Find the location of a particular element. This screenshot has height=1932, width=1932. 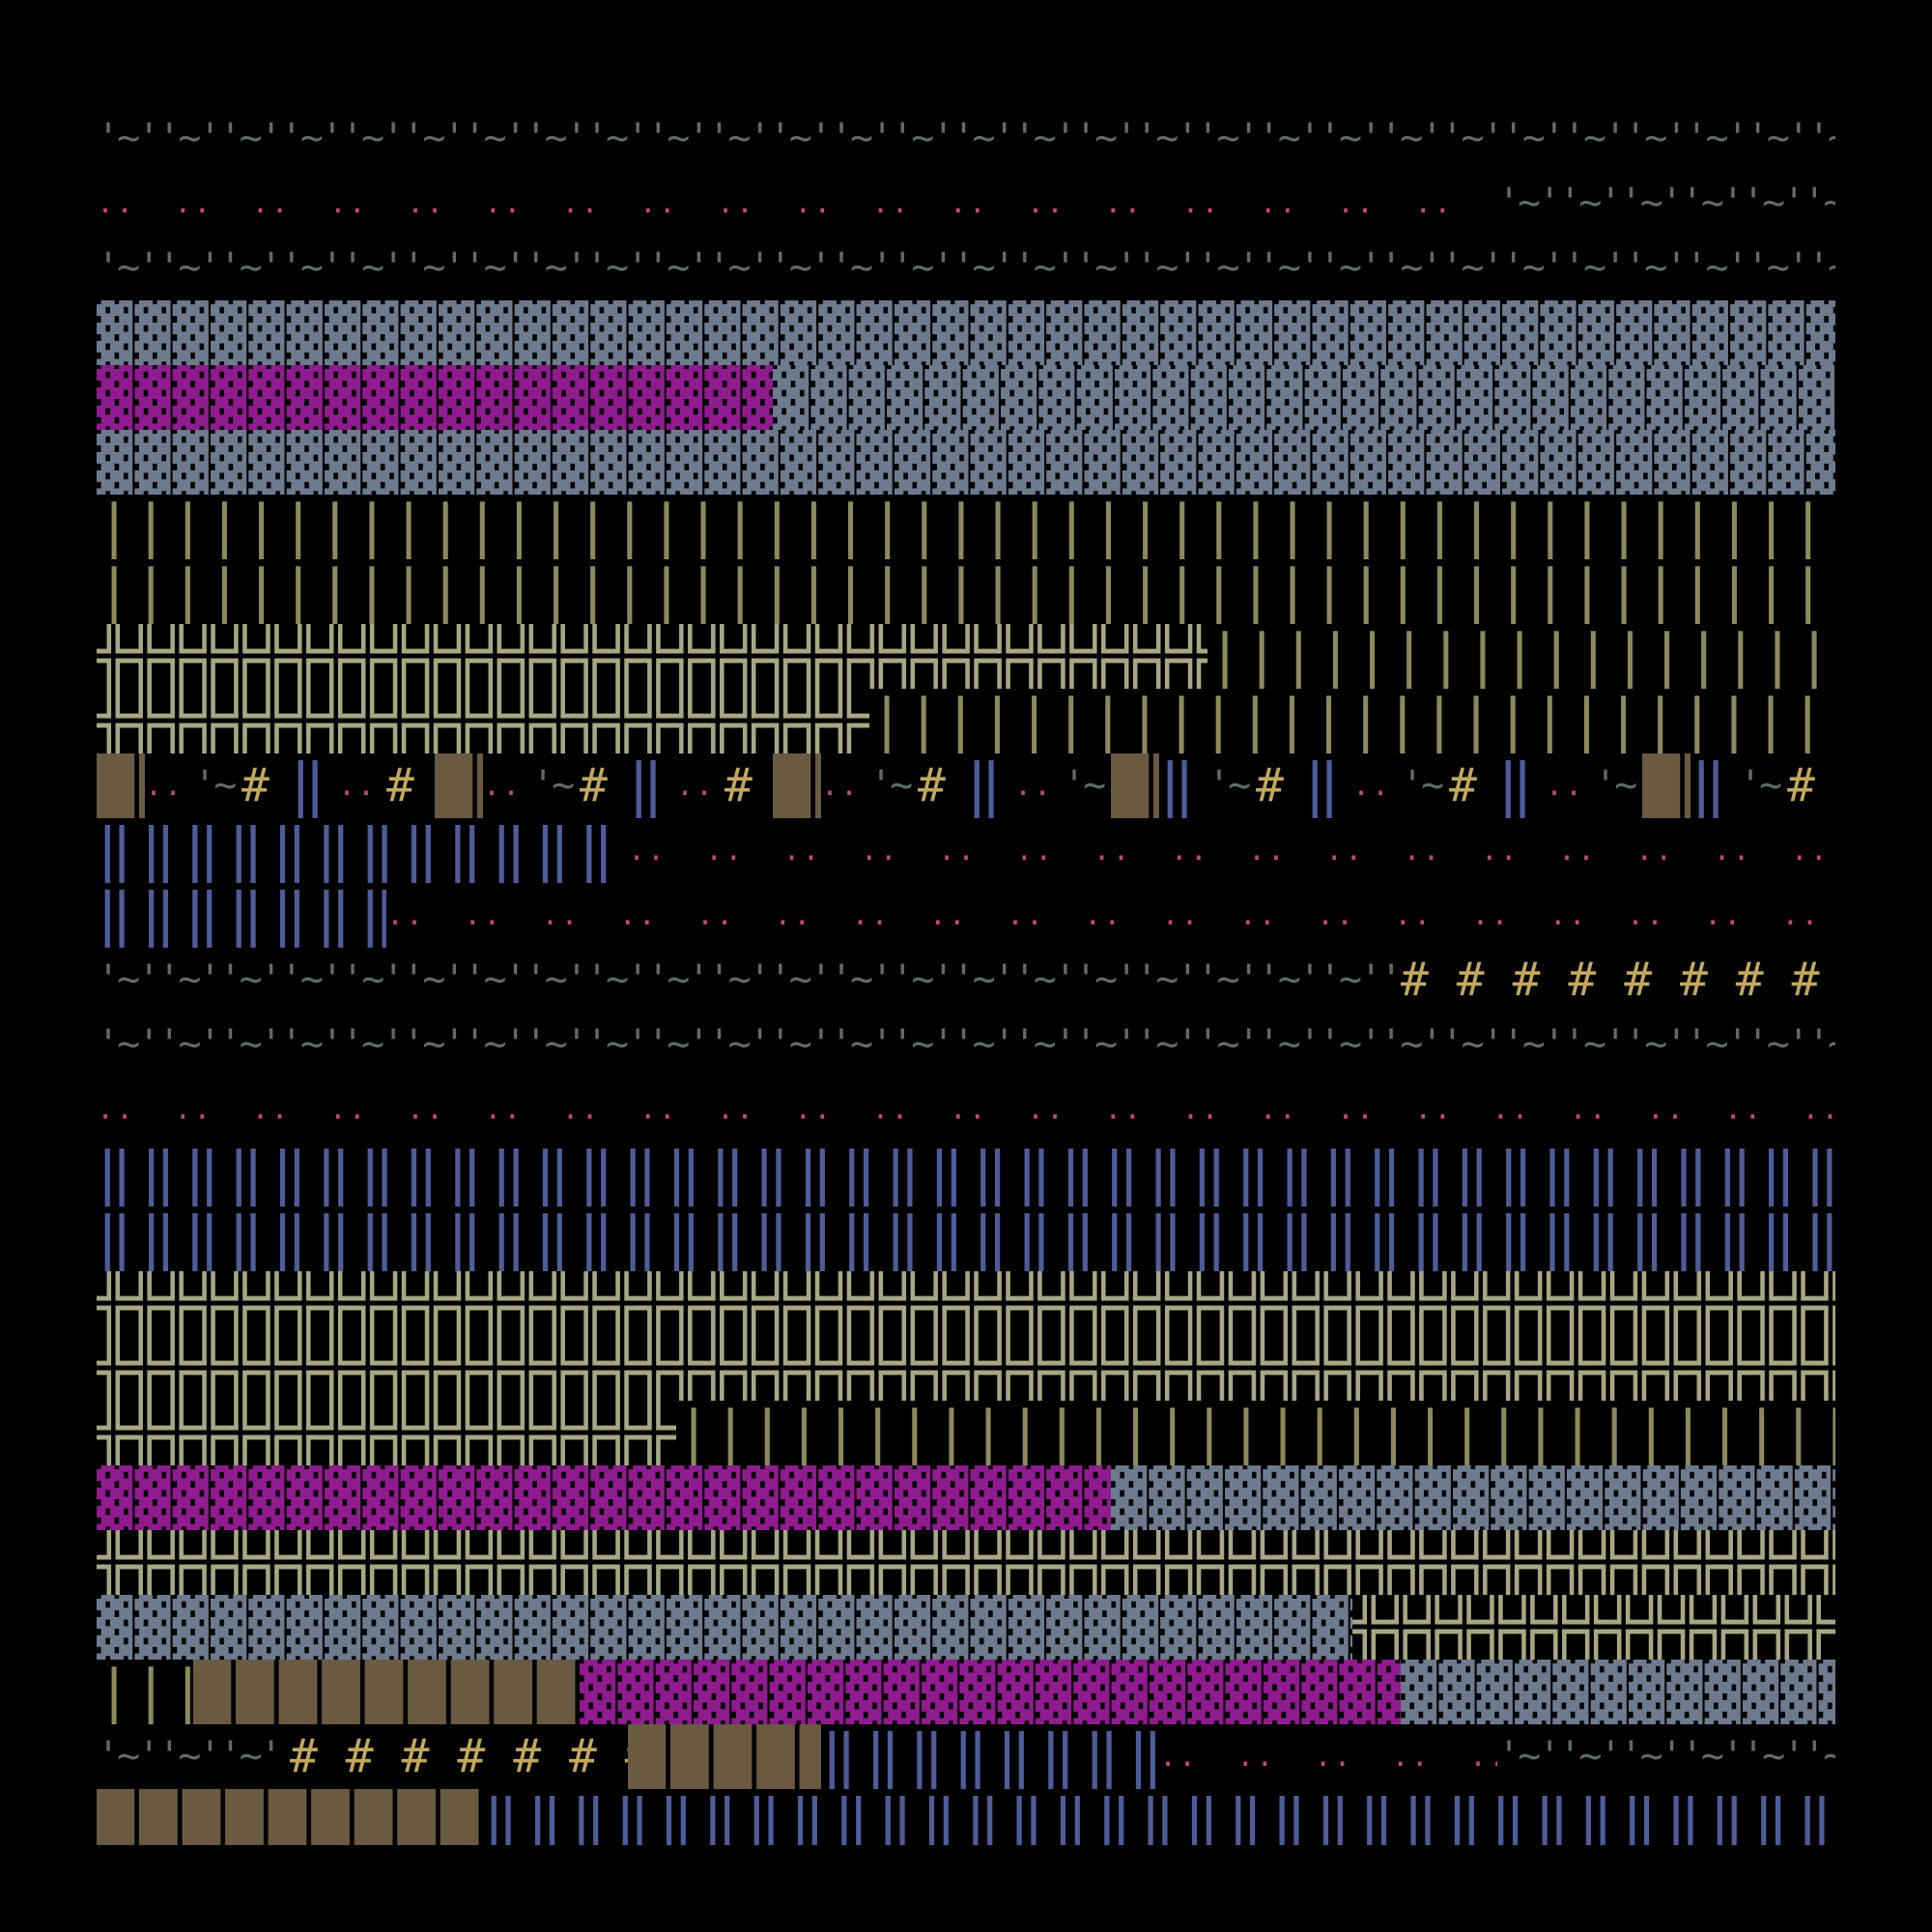

cross-segment: ╬╬╬╬╬╬╬╬╬╬╬╬╬╬╬╬╬╬╬╬╬╬╬╬╬ is located at coordinates (1593, 1627).